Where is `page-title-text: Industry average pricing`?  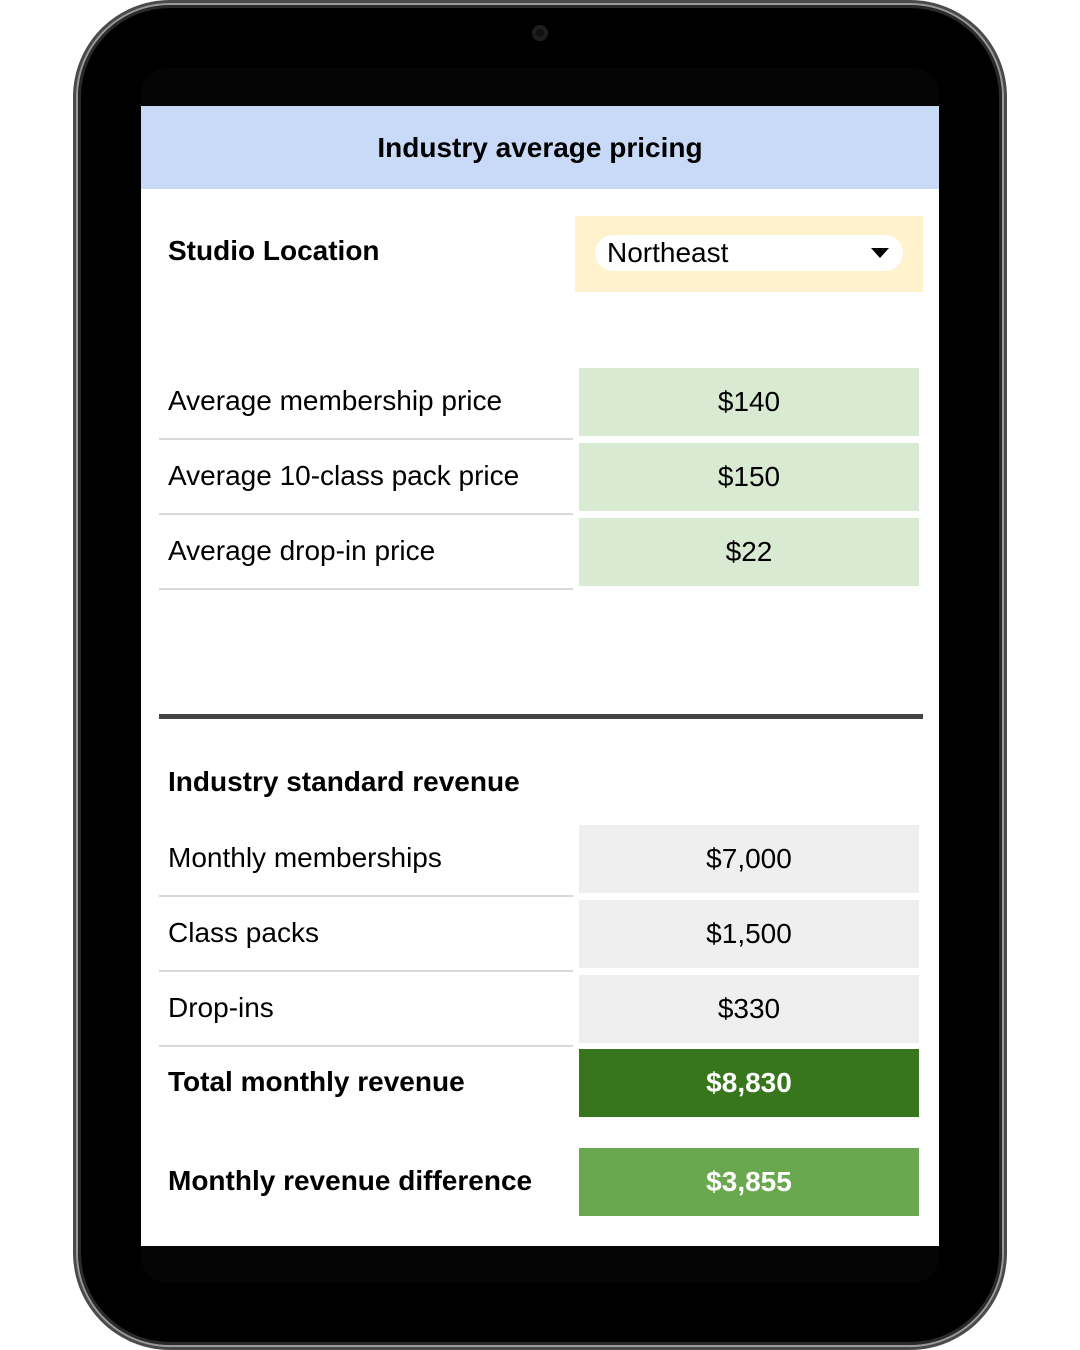
page-title-text: Industry average pricing is located at coordinates (540, 147).